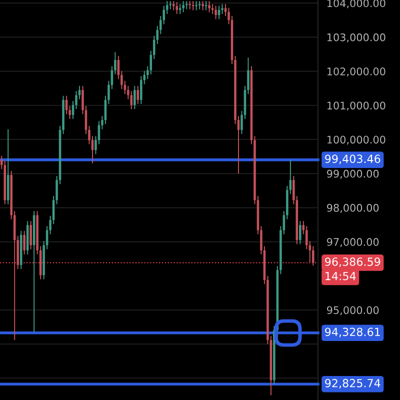 This screenshot has height=400, width=400. Describe the element at coordinates (356, 37) in the screenshot. I see `y-tick-label: 103,000.00` at that location.